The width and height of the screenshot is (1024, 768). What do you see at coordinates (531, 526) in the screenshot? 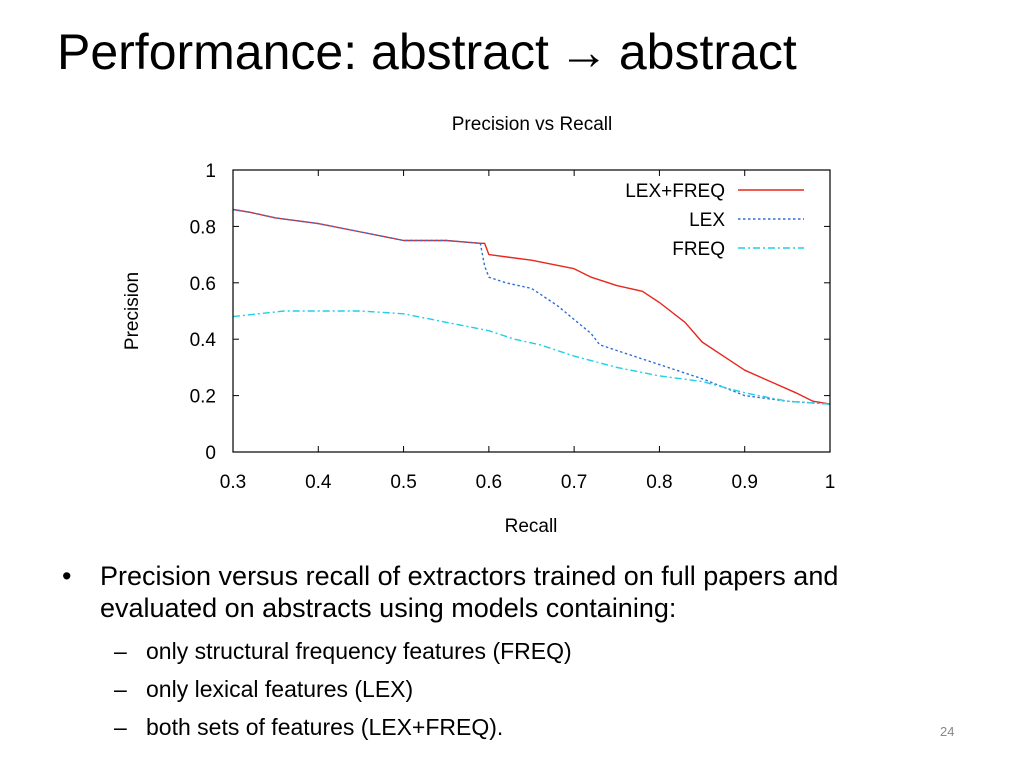
I see `x-axis-label: Recall` at bounding box center [531, 526].